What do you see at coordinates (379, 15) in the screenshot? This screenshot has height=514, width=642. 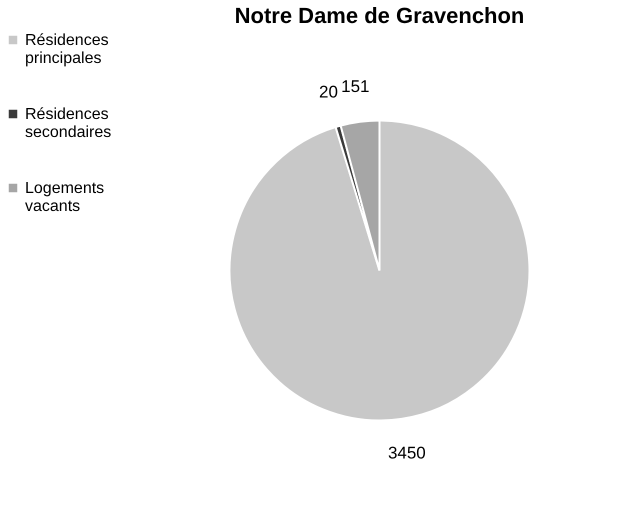 I see `chart-title: Notre Dame de Gravenchon` at bounding box center [379, 15].